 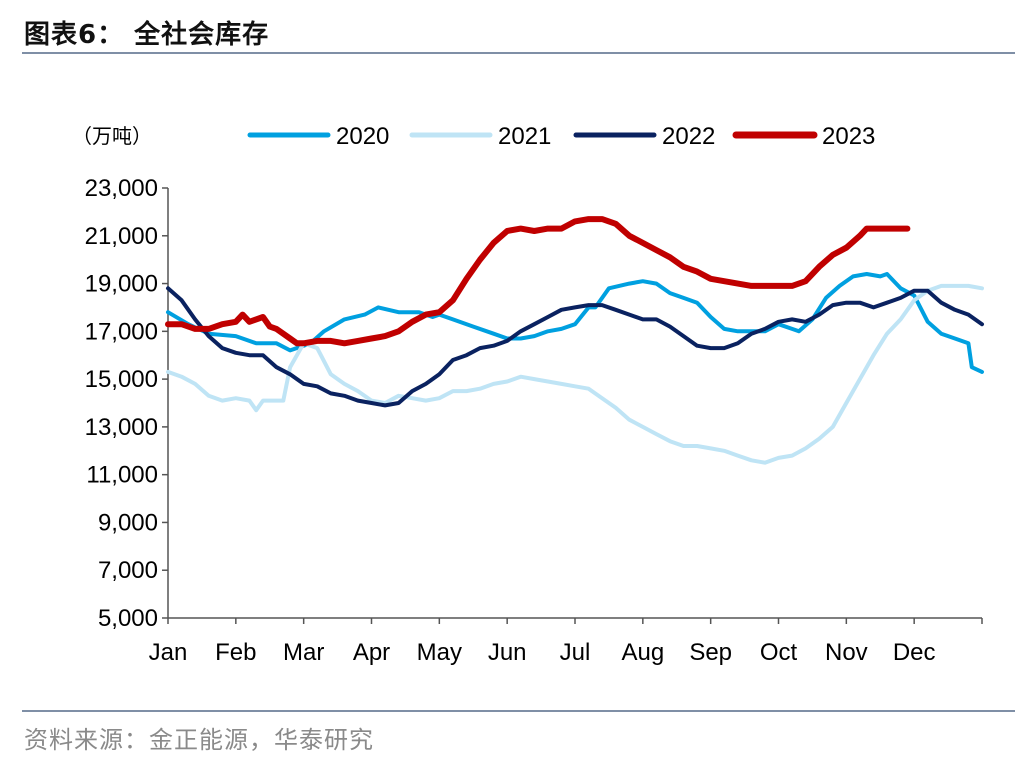 I want to click on x-tick-label: Apr, so click(x=371, y=652).